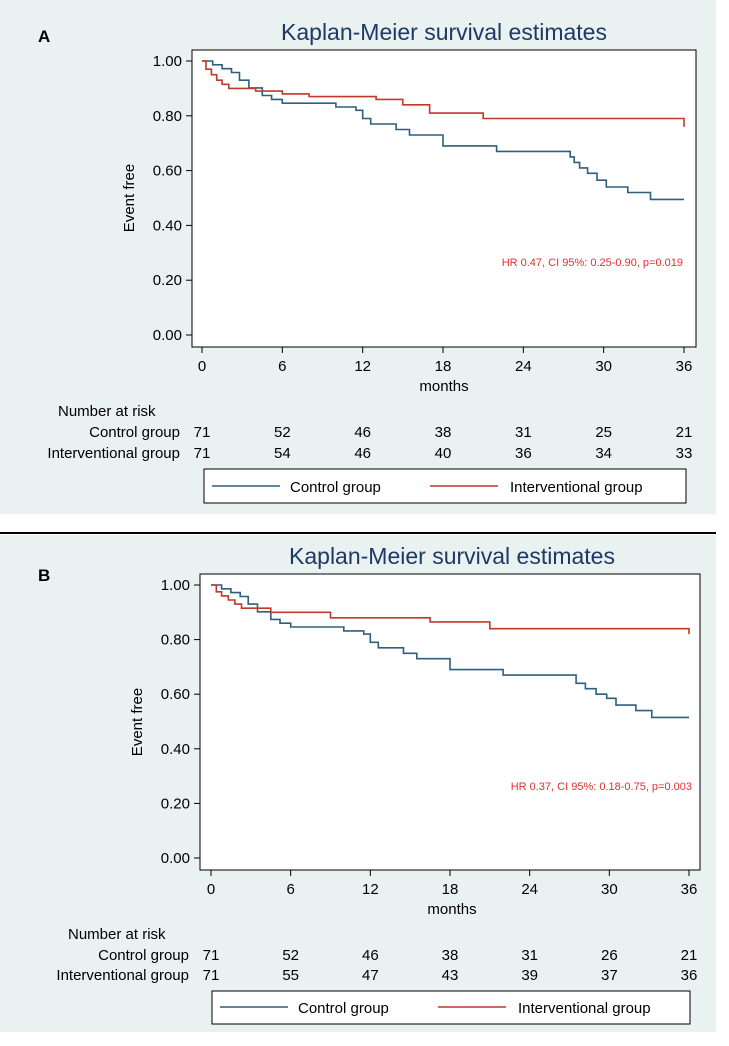 Image resolution: width=729 pixels, height=1046 pixels. I want to click on risk-value-interventional: 55, so click(290, 975).